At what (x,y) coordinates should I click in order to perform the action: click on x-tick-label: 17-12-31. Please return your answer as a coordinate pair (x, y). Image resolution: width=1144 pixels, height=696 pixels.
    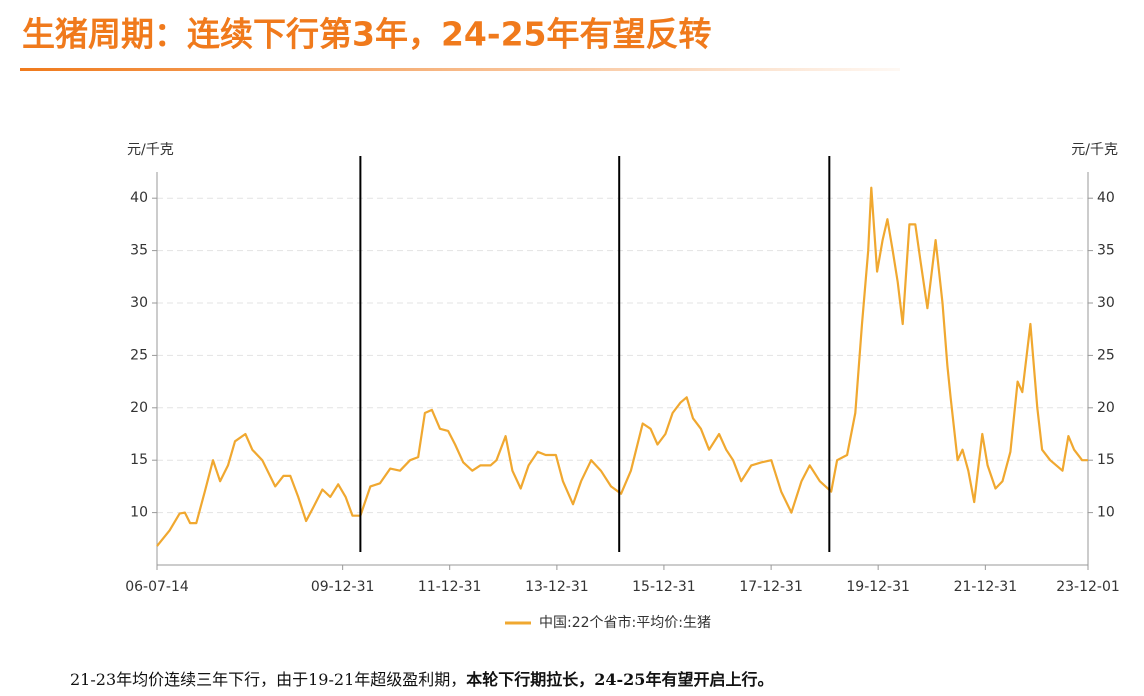
    Looking at the image, I should click on (771, 587).